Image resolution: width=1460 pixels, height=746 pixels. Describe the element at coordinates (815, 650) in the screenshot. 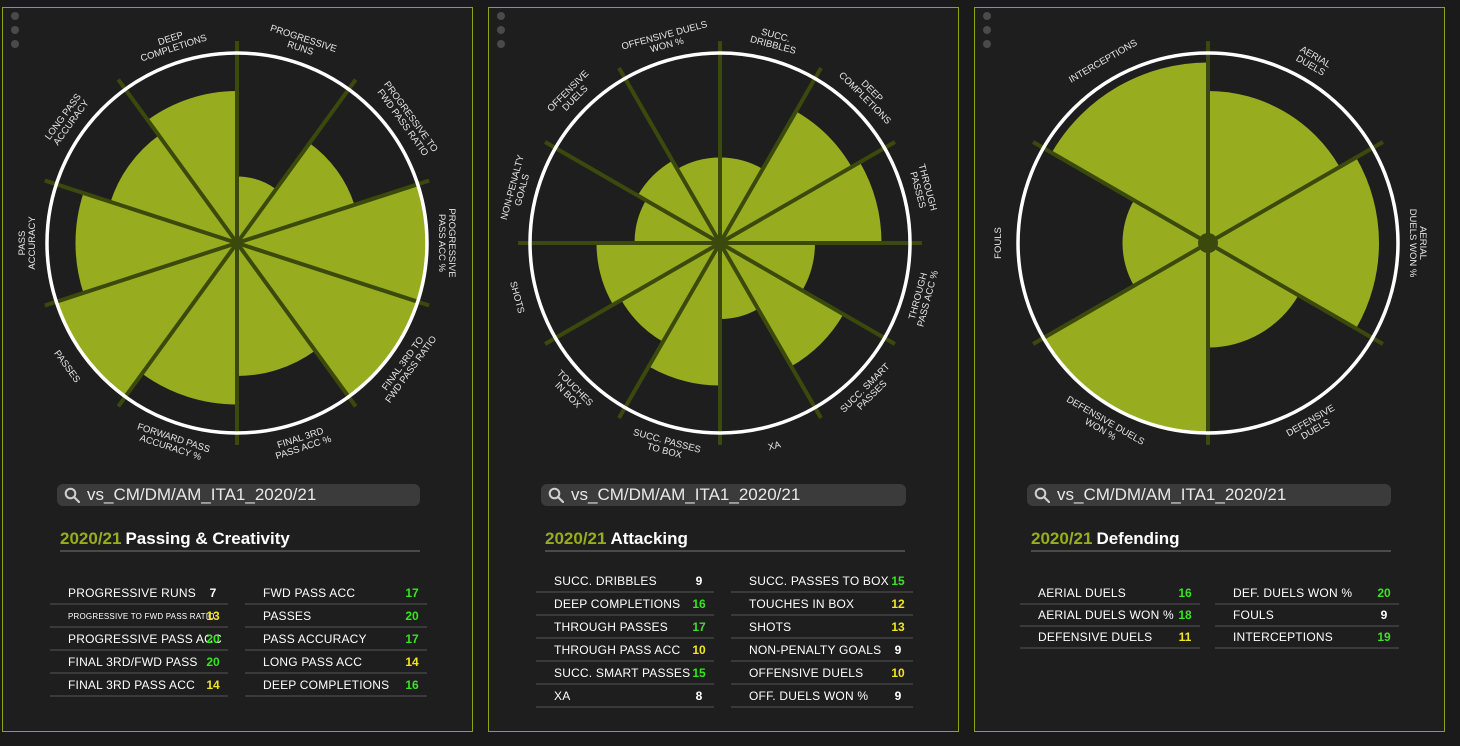

I see `stat-label: NON-PENALTY GOALS` at that location.